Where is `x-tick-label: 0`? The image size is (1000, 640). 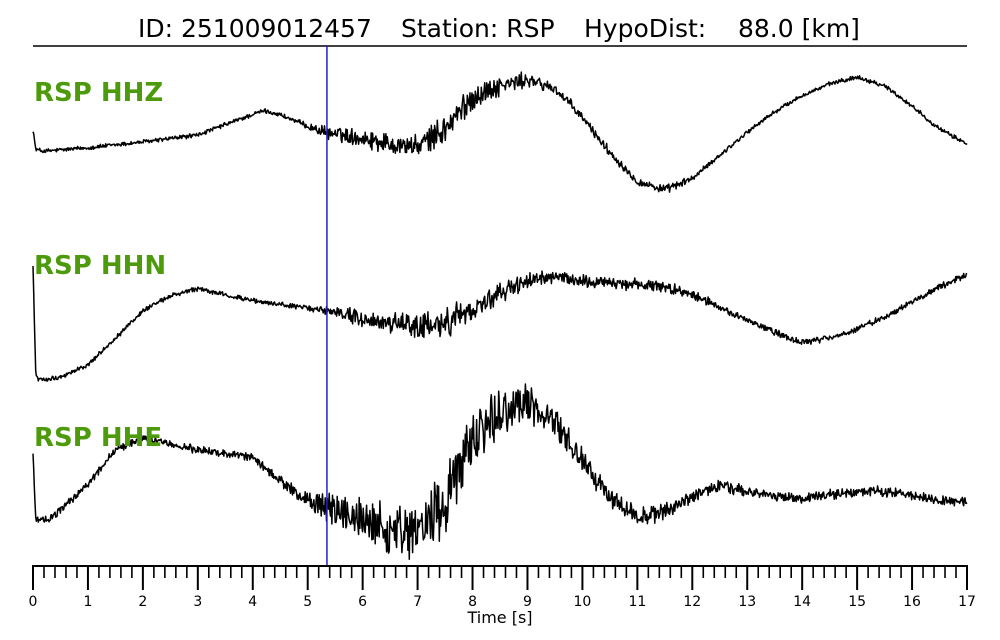
x-tick-label: 0 is located at coordinates (33, 602).